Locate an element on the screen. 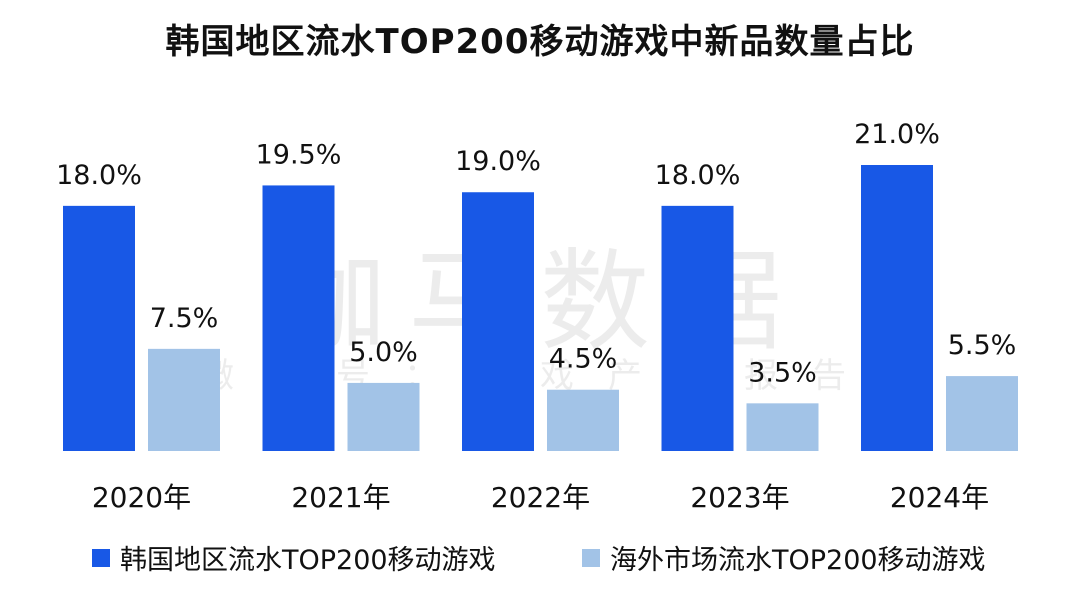 The width and height of the screenshot is (1080, 606). bar-overseas-2022年 is located at coordinates (583, 420).